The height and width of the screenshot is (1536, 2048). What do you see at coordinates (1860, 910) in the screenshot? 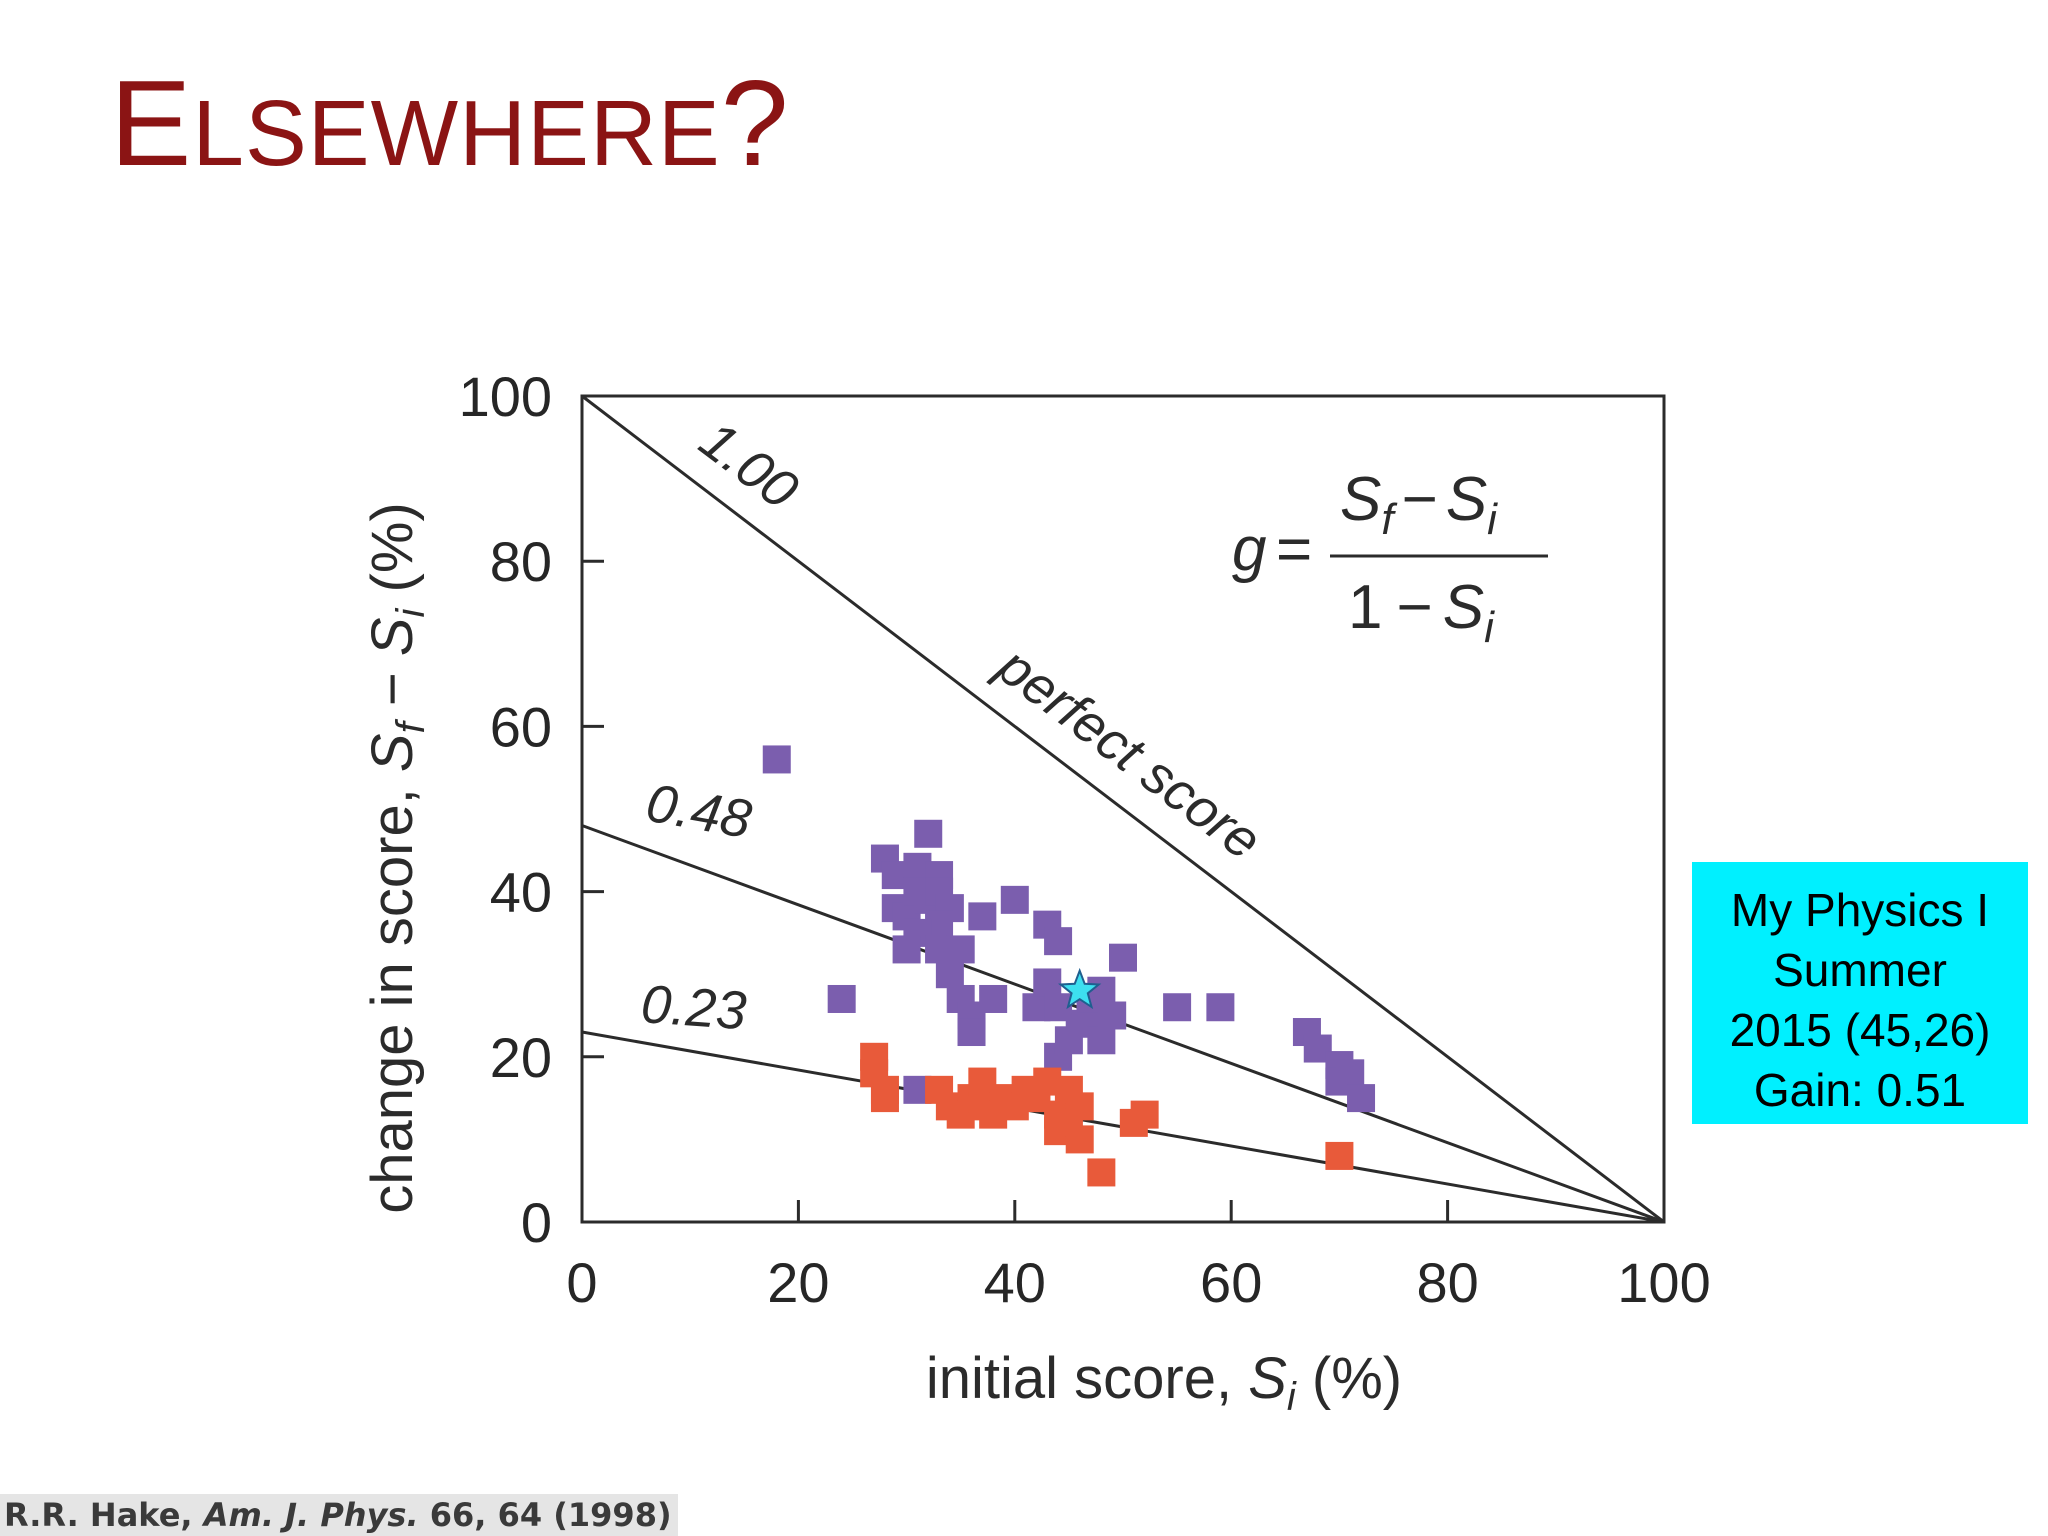
I see `callout-line-1: My Physics I` at bounding box center [1860, 910].